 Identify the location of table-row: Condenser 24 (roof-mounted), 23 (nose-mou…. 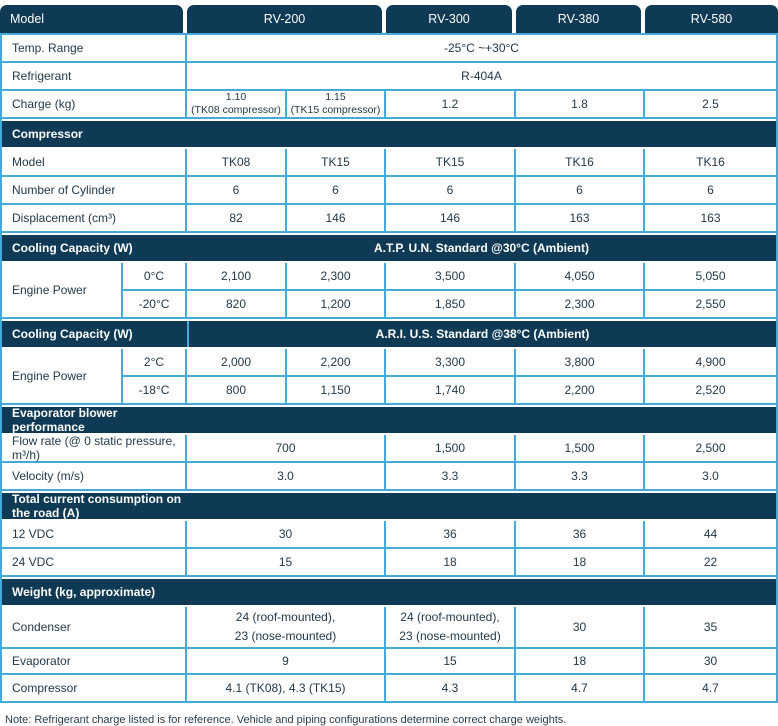
(389, 628).